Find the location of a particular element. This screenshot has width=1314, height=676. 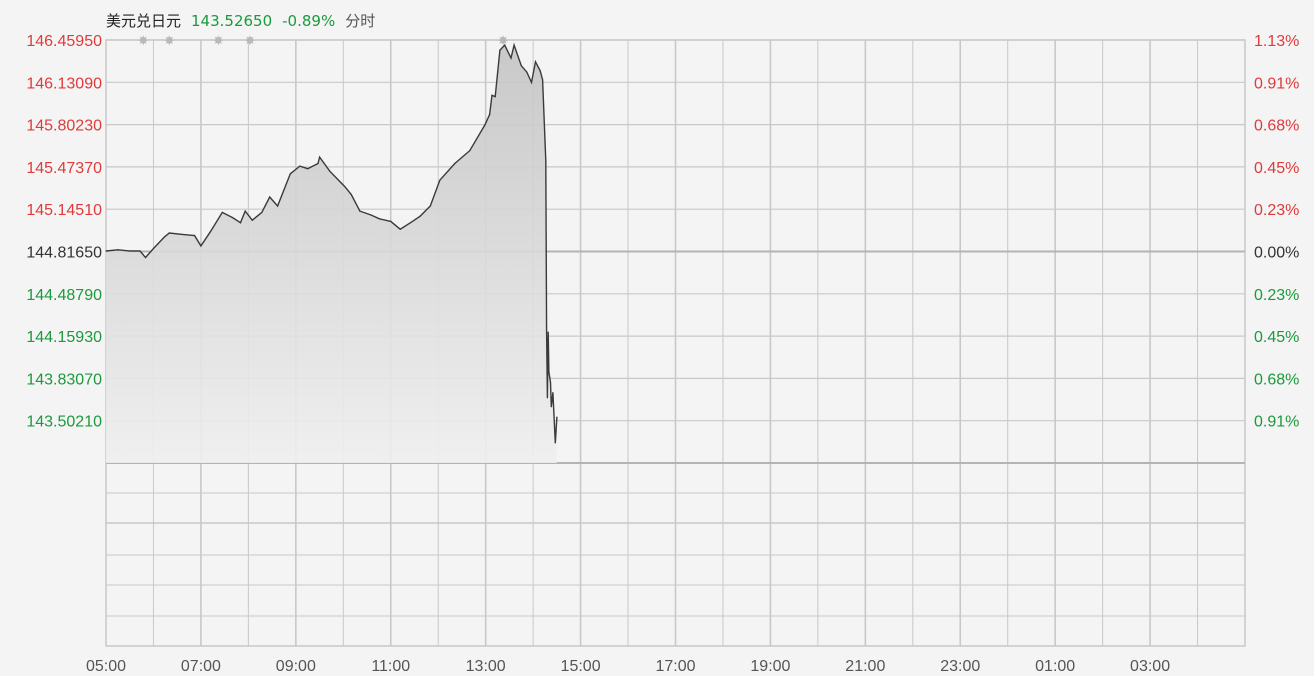

left-tick-label: 144.48790 is located at coordinates (64, 295).